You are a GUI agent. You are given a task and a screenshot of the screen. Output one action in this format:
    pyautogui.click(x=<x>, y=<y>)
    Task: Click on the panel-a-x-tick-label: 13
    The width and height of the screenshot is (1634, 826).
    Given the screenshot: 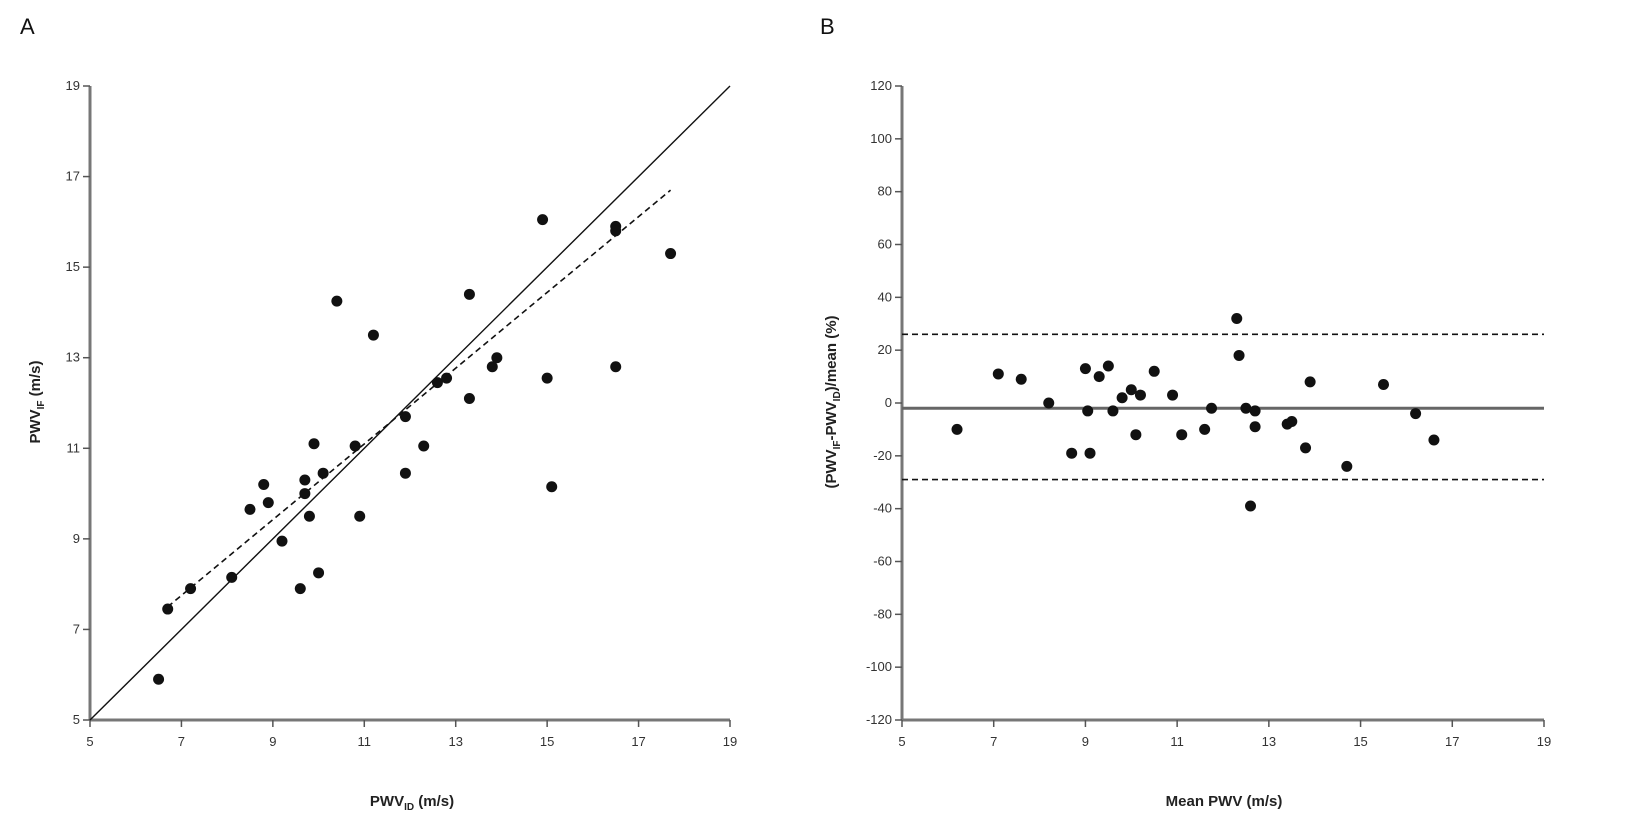 What is the action you would take?
    pyautogui.click(x=455, y=741)
    